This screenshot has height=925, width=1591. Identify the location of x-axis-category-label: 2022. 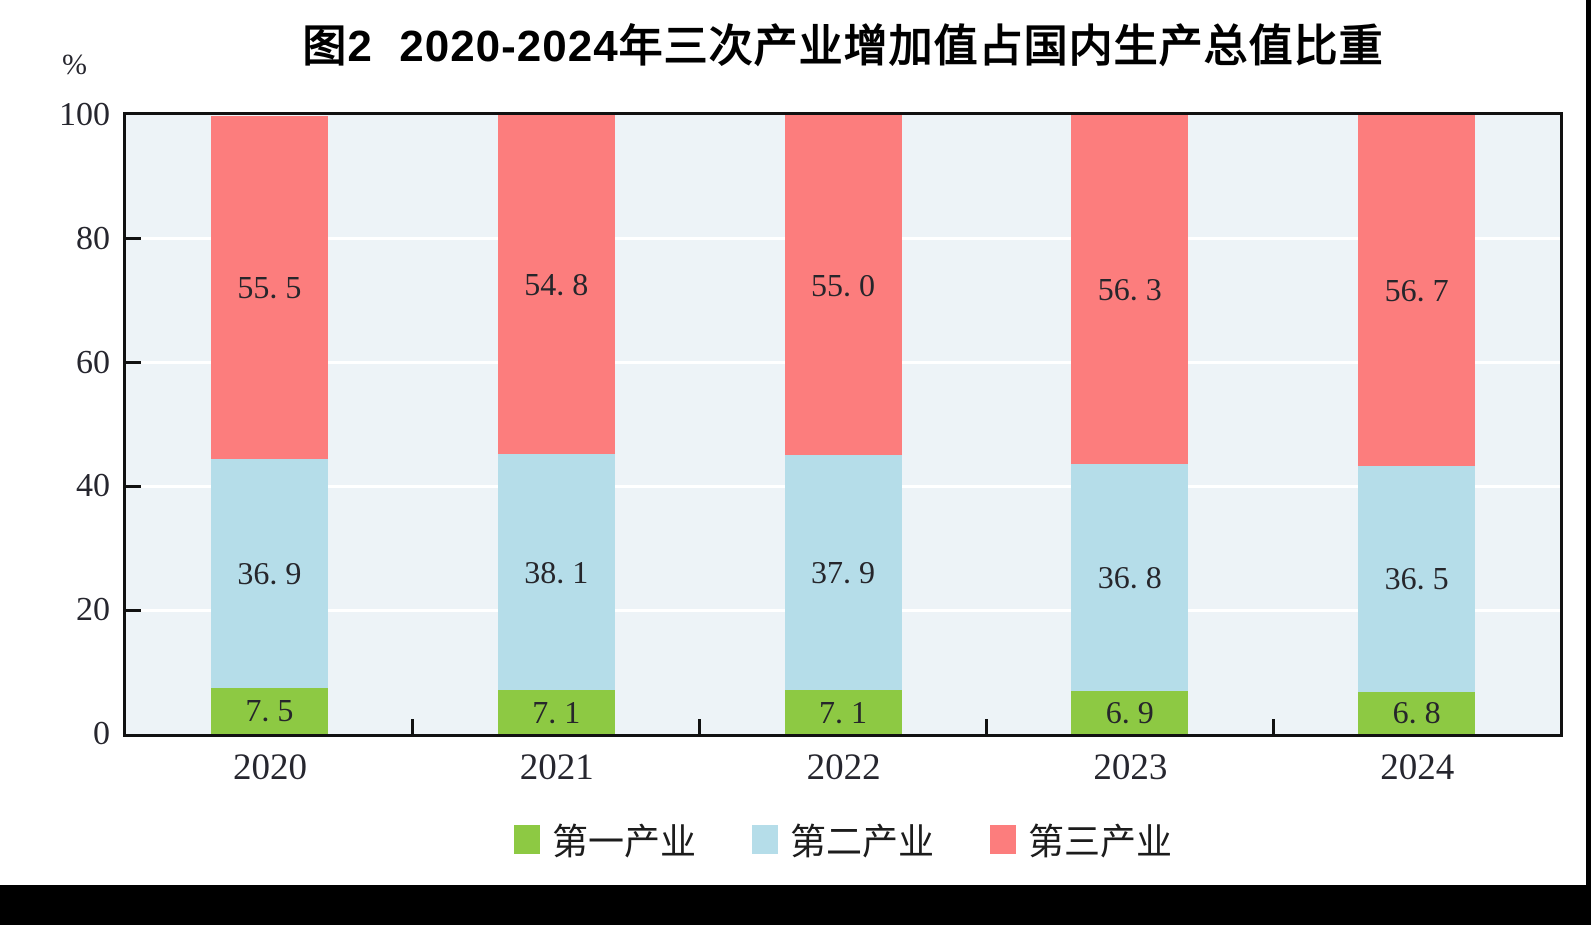
(843, 767).